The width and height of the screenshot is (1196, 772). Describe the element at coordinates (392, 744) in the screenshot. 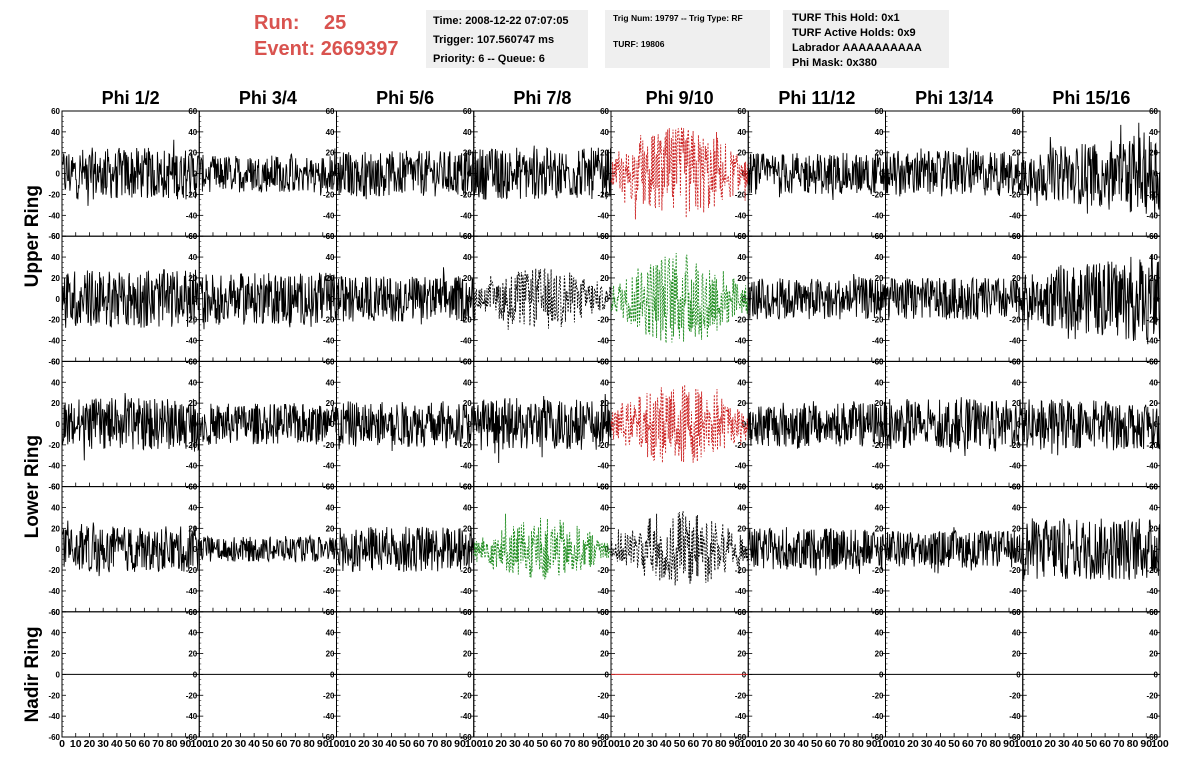

I see `x-tick-label: 40` at that location.